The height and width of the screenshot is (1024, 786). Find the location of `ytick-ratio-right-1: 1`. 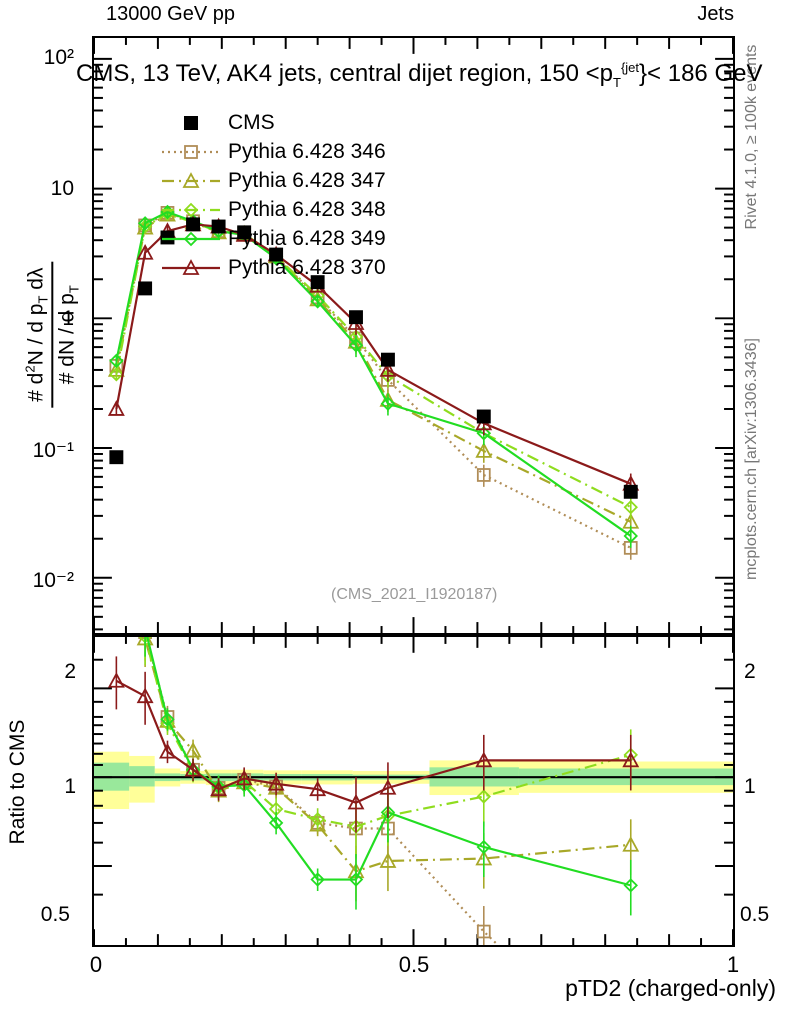

ytick-ratio-right-1: 1 is located at coordinates (750, 786).